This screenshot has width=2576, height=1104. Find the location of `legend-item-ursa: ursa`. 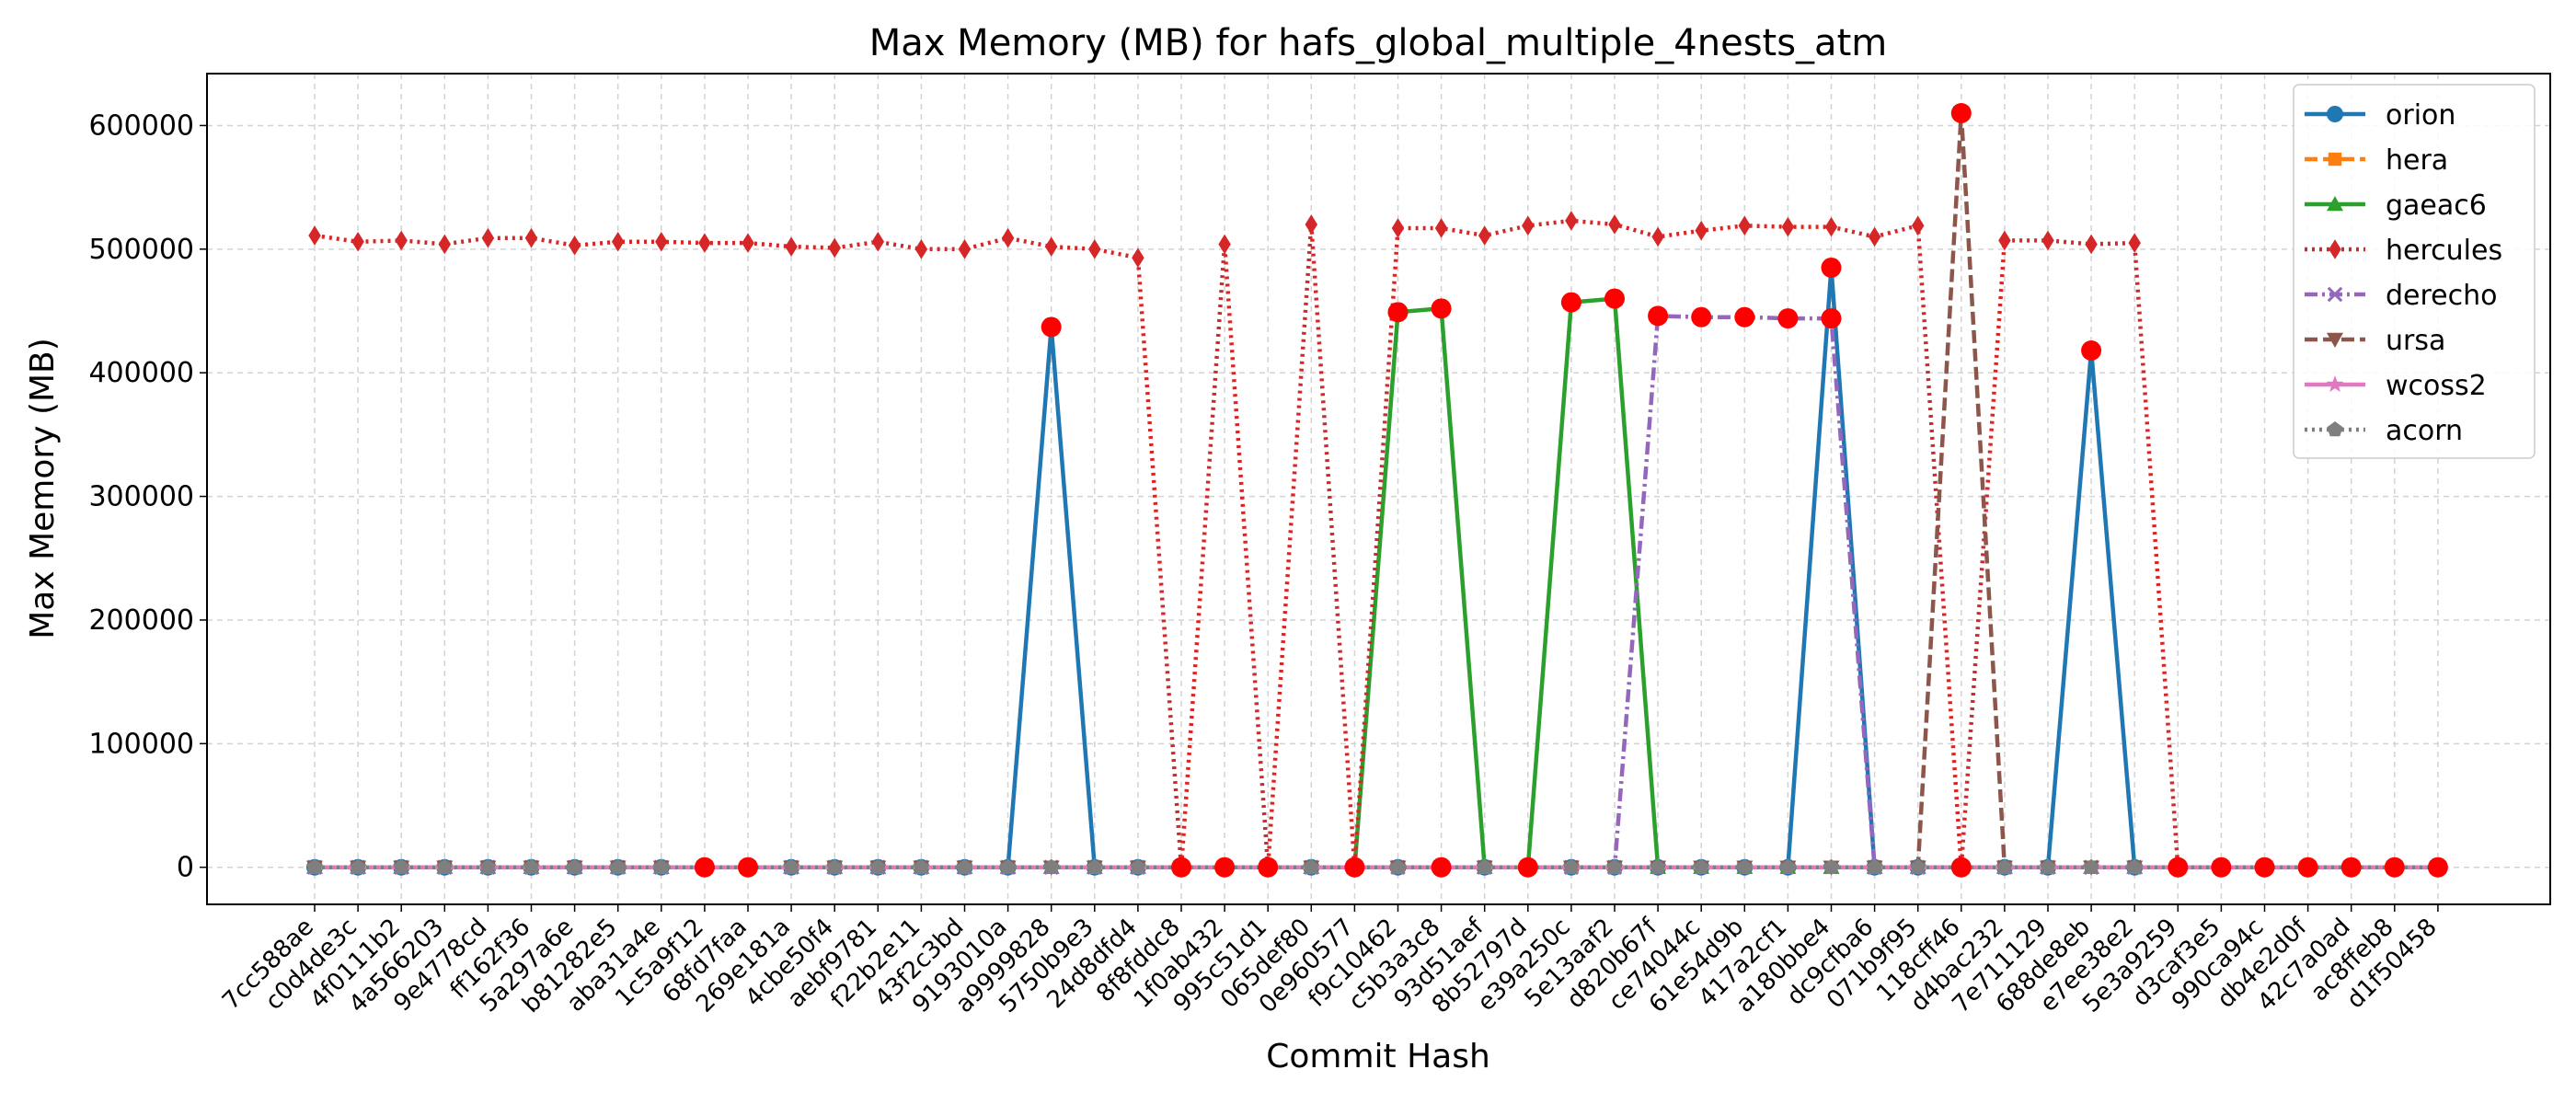

legend-item-ursa: ursa is located at coordinates (2375, 341).